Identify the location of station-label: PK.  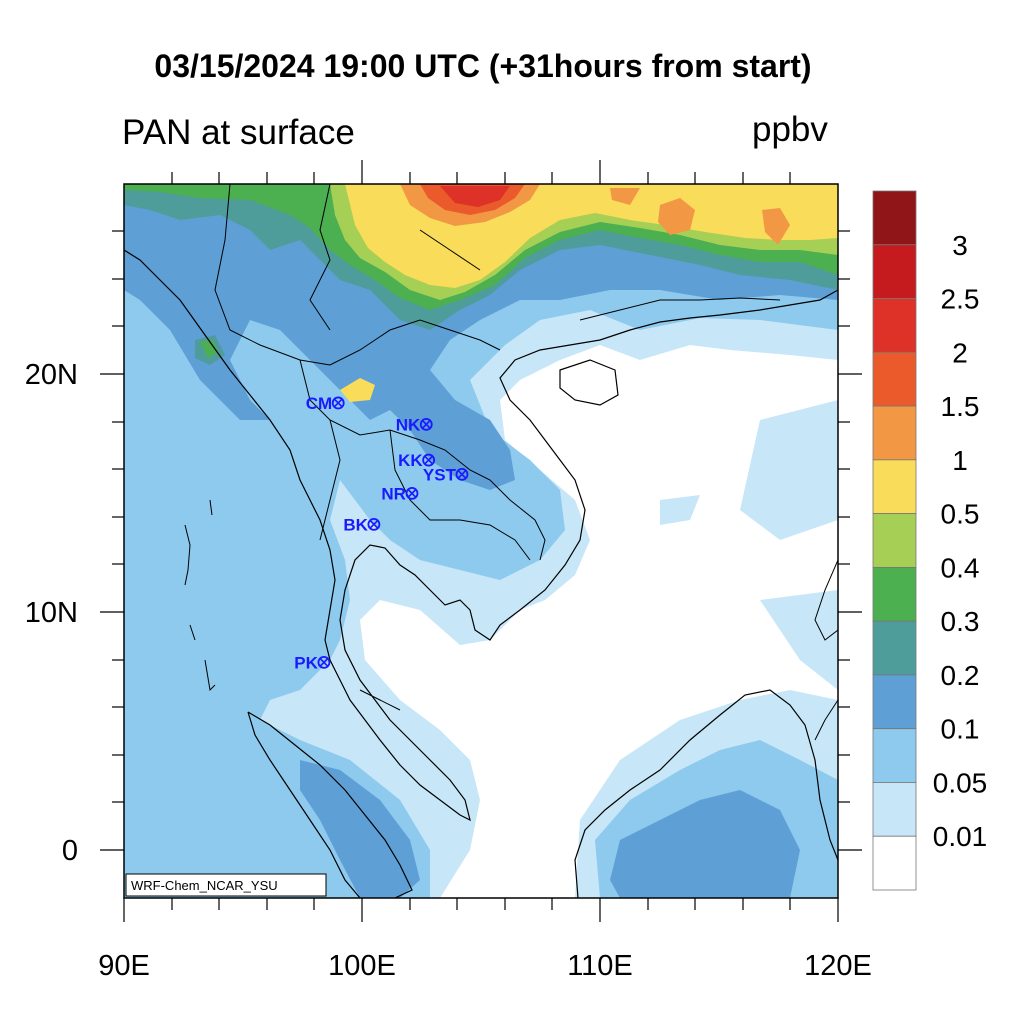
(306, 662).